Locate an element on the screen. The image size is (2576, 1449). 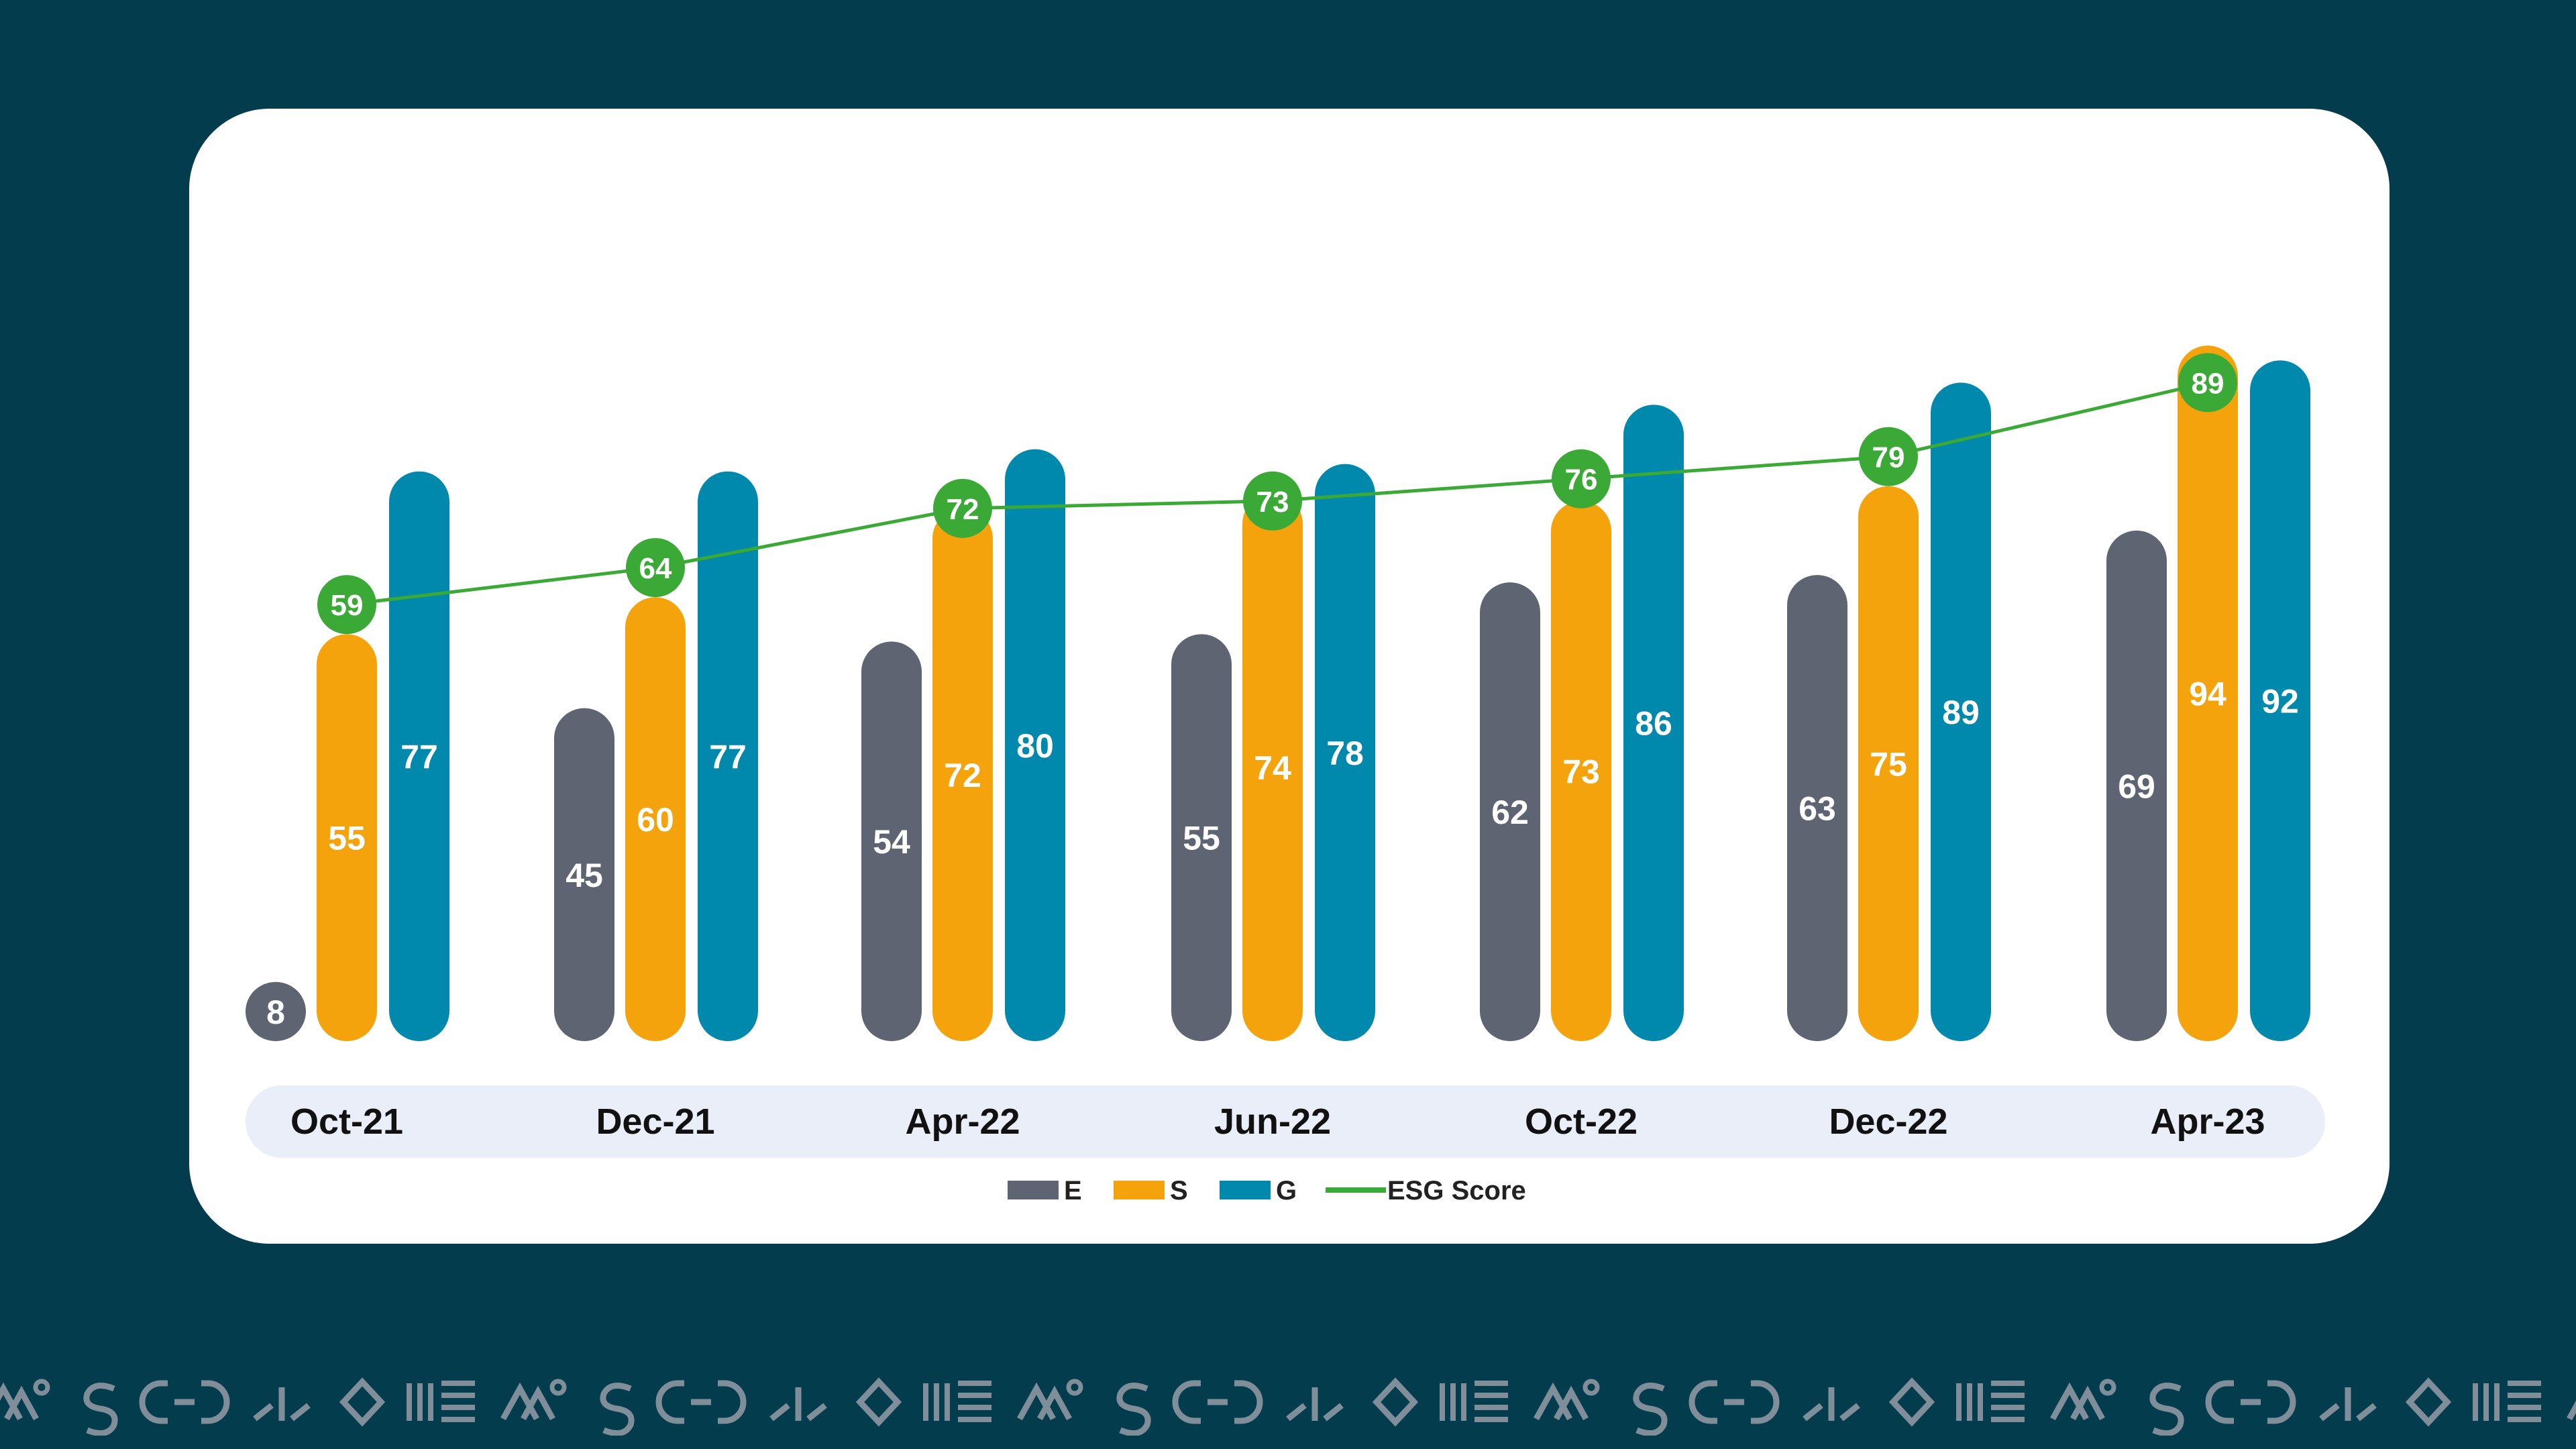
legend-label-s: S is located at coordinates (1179, 1190).